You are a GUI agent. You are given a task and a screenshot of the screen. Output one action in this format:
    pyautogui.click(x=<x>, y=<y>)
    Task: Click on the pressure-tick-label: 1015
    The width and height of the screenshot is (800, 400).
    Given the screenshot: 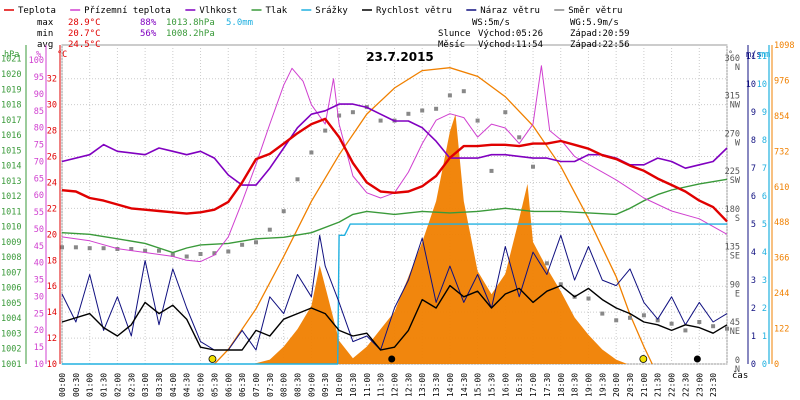 What is the action you would take?
    pyautogui.click(x=11, y=151)
    